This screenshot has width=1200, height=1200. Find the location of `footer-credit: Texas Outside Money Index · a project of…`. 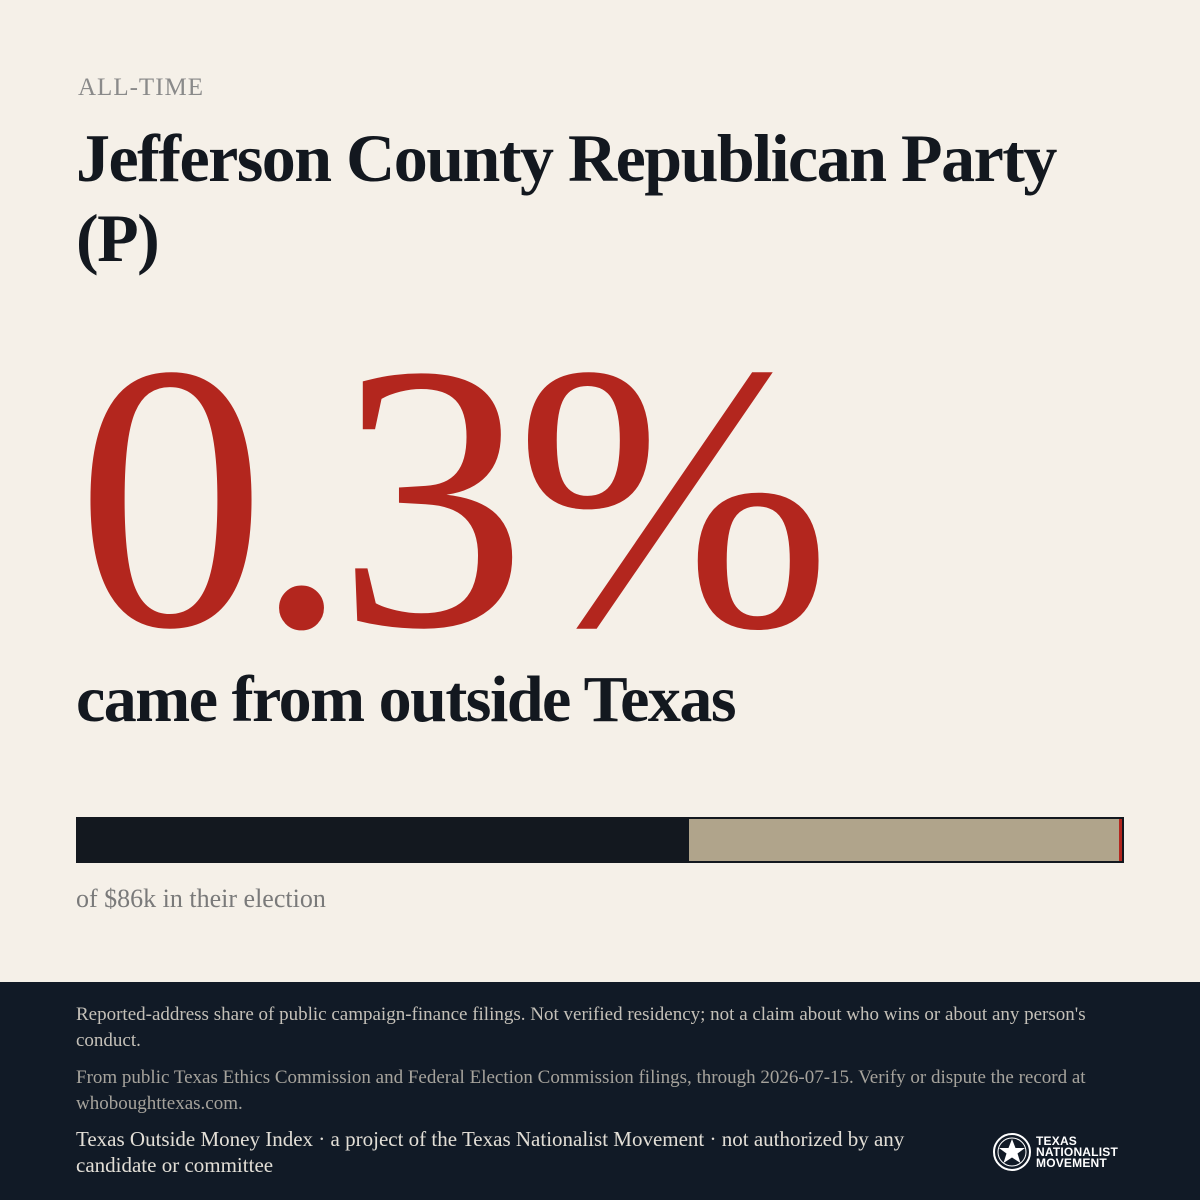

footer-credit: Texas Outside Money Index · a project of… is located at coordinates (490, 1152).